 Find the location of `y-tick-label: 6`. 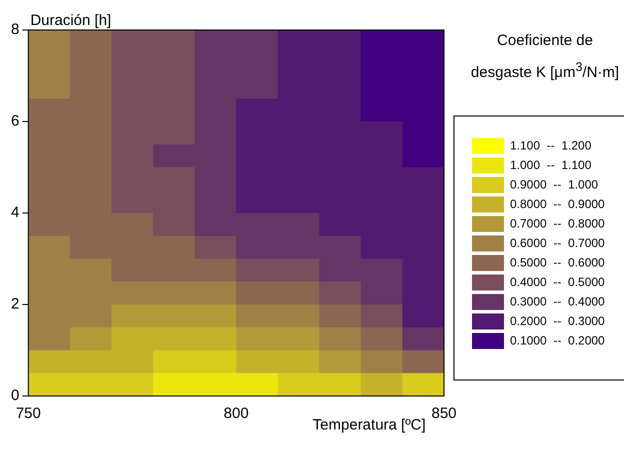

y-tick-label: 6 is located at coordinates (15, 121).